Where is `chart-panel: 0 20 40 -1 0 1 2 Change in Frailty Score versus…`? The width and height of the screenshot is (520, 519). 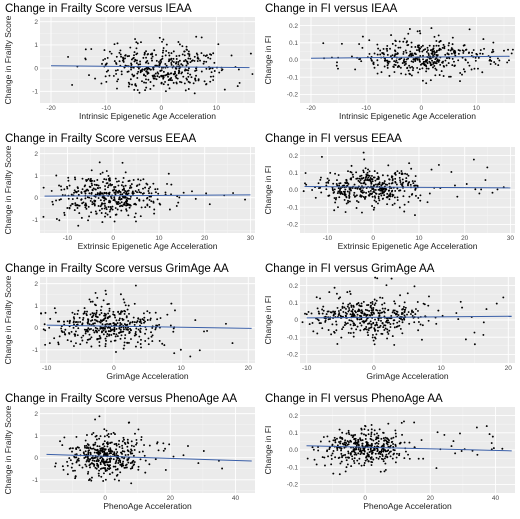
chart-panel: 0 20 40 -1 0 1 2 Change in Frailty Score versus… is located at coordinates (130, 454).